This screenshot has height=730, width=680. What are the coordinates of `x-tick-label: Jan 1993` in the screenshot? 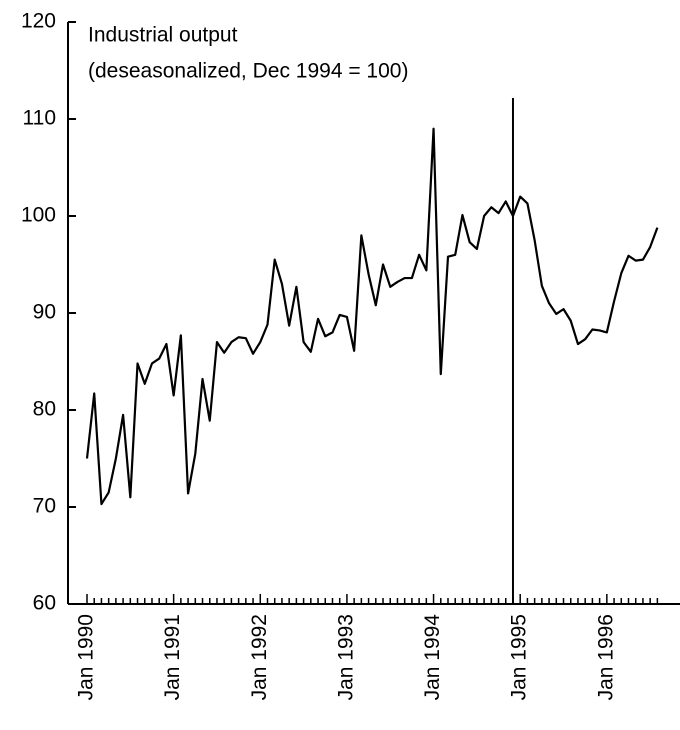 It's located at (345, 657).